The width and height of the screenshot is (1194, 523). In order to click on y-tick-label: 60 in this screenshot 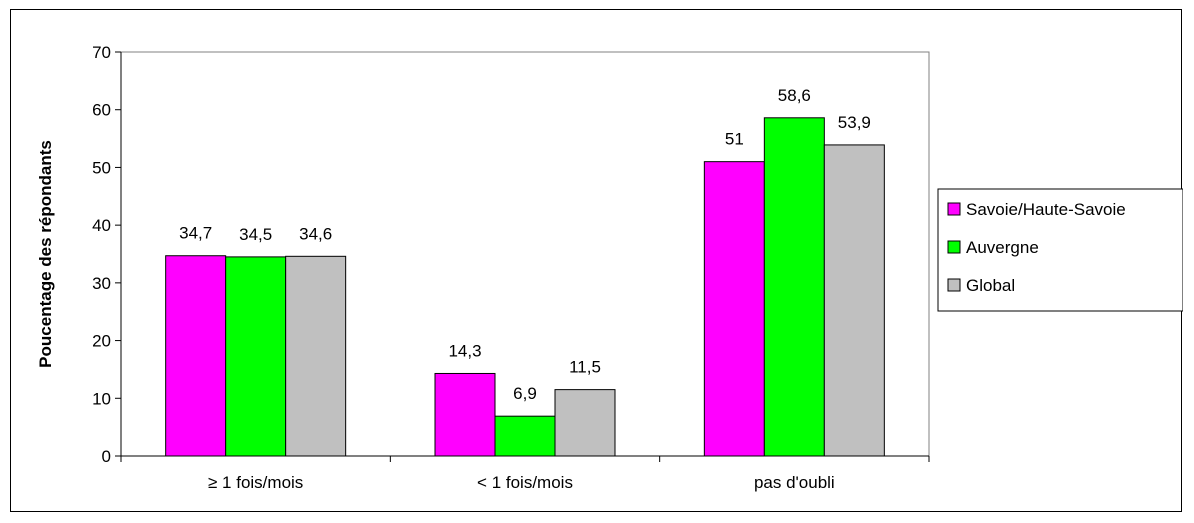, I will do `click(101, 110)`.